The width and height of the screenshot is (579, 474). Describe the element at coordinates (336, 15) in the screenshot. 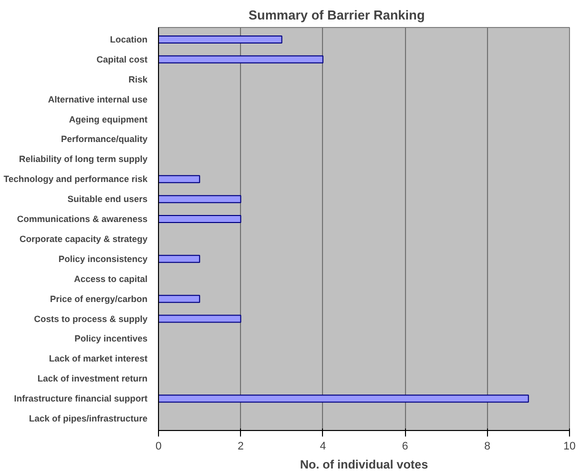

I see `chart-title: Summary of Barrier Ranking` at that location.